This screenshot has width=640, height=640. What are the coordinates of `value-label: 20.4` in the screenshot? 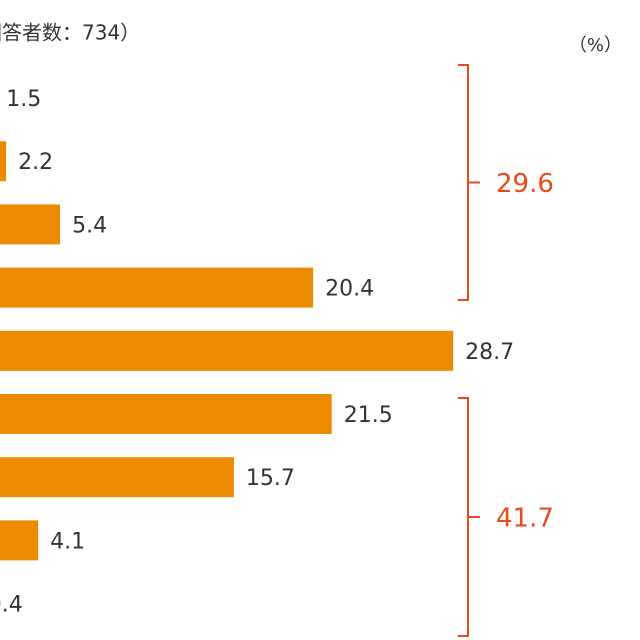 It's located at (349, 289).